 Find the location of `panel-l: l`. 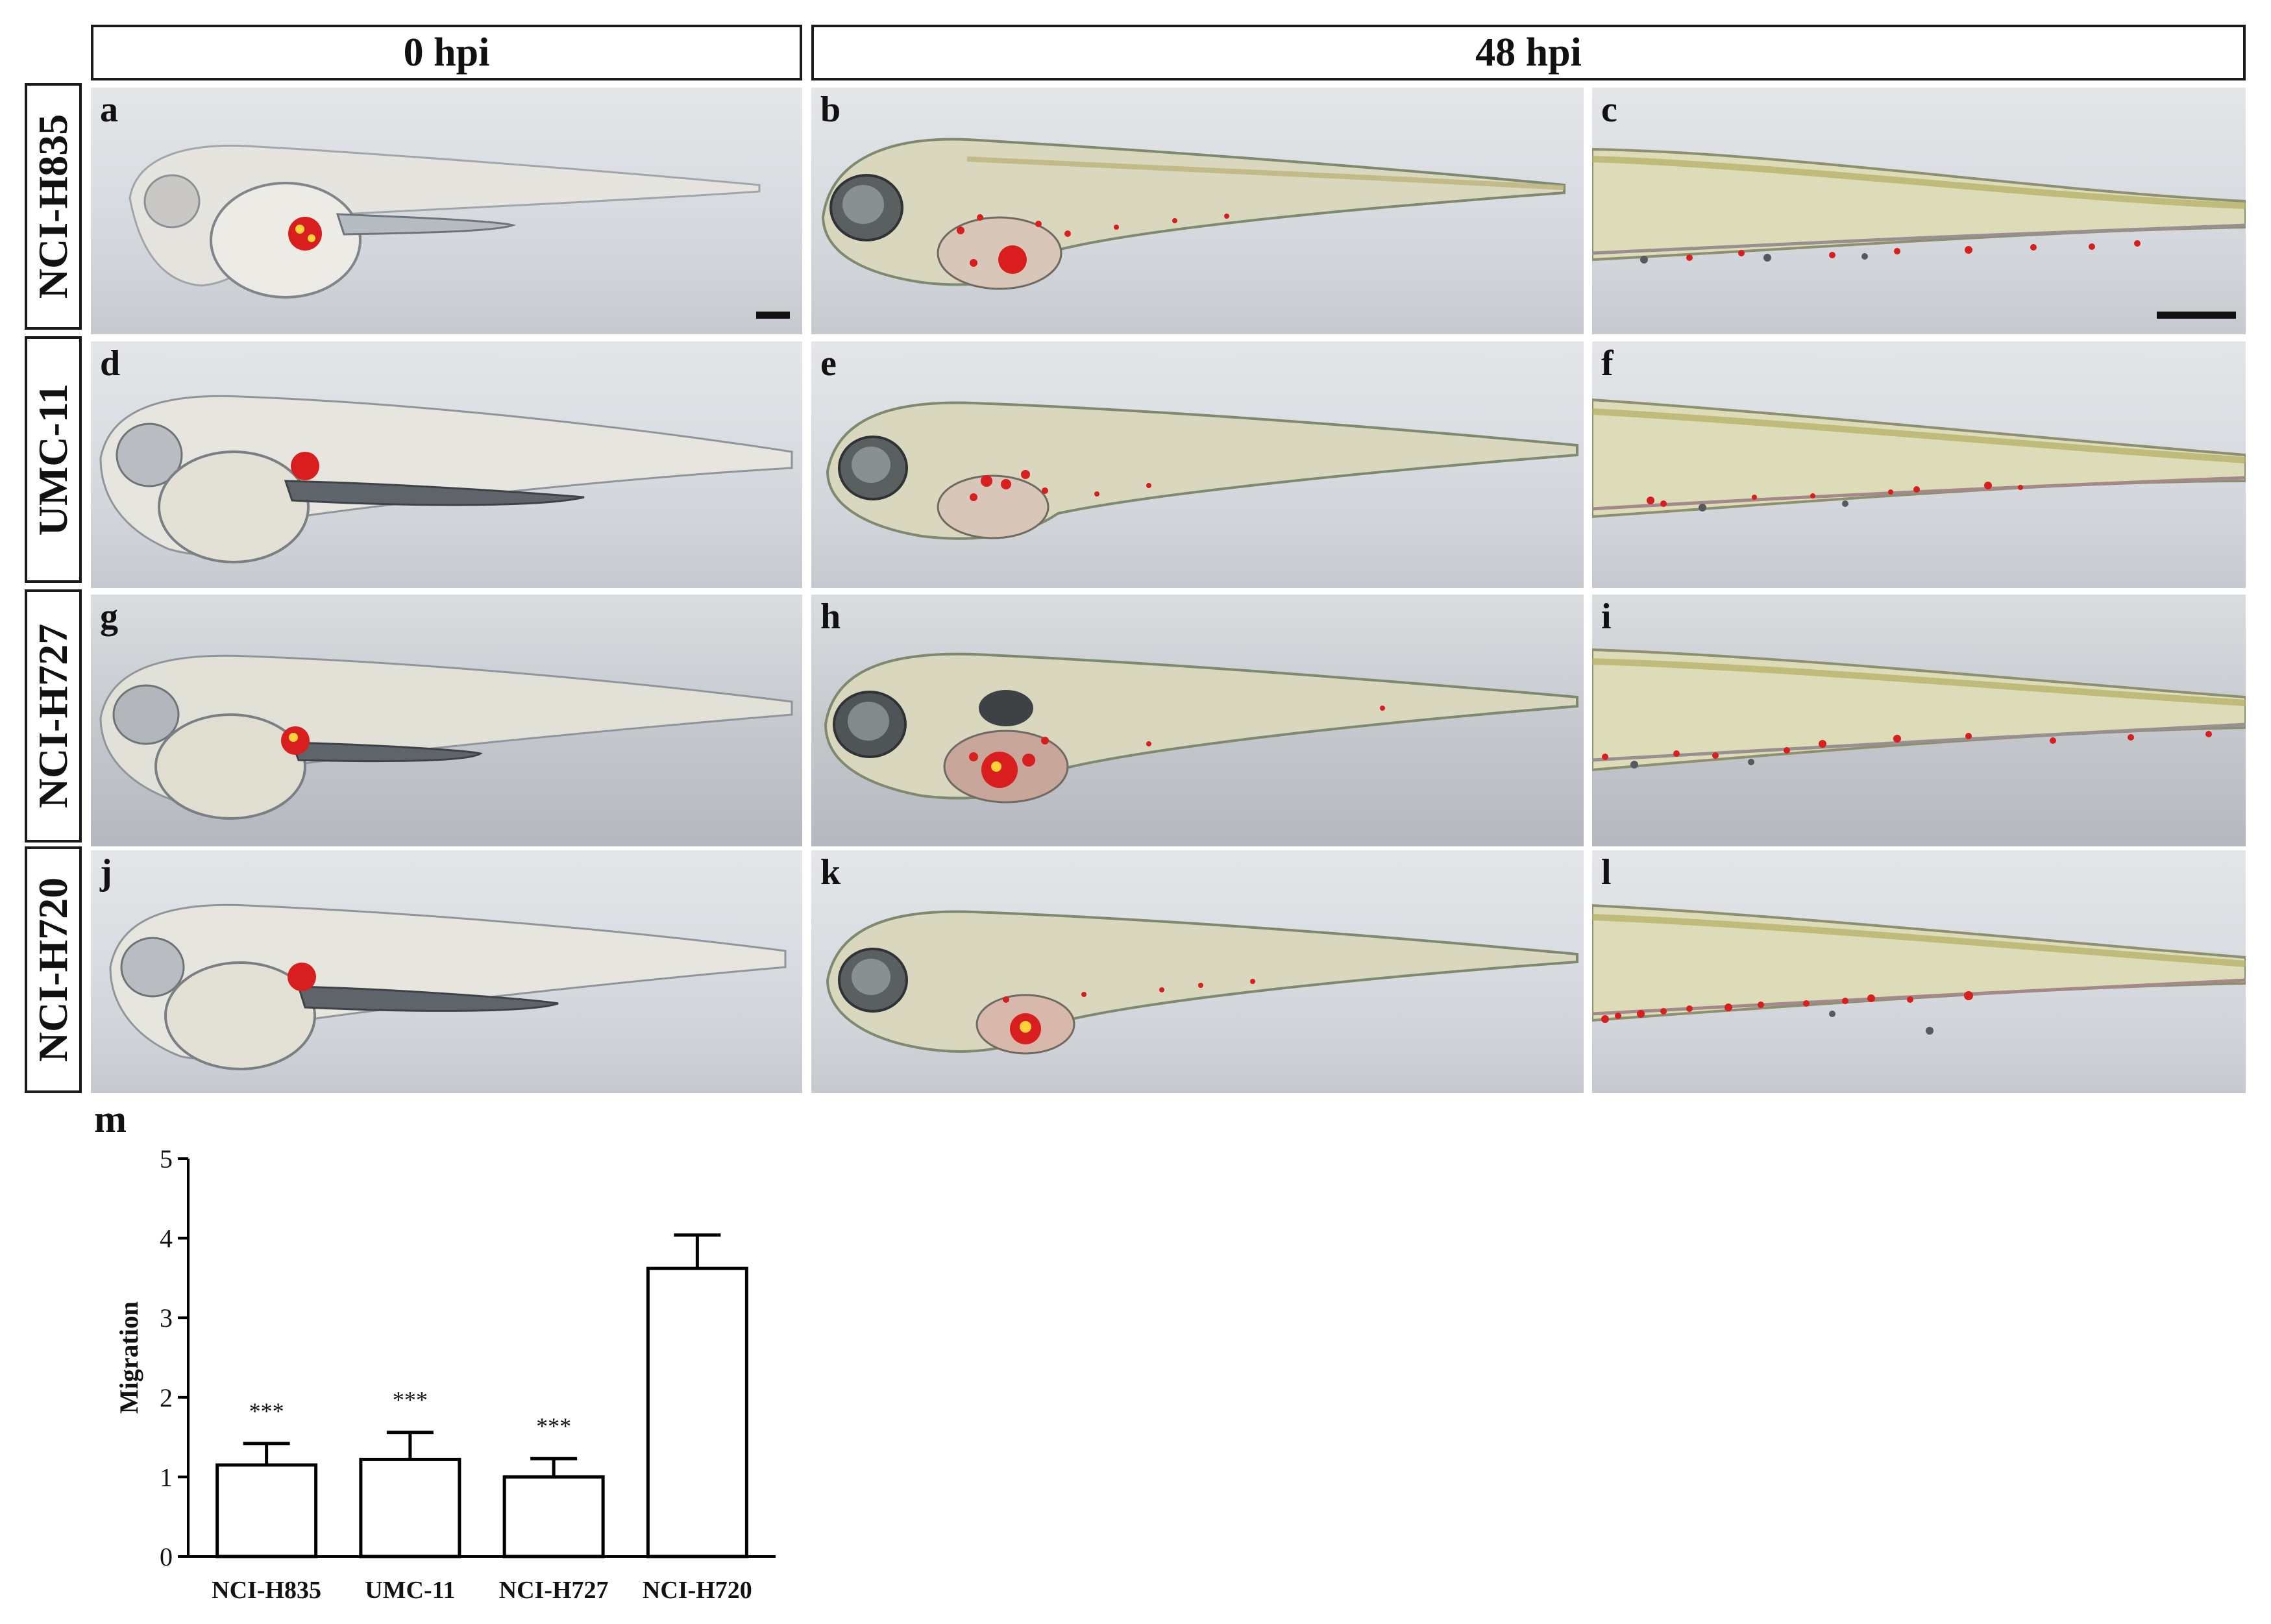

panel-l: l is located at coordinates (1919, 971).